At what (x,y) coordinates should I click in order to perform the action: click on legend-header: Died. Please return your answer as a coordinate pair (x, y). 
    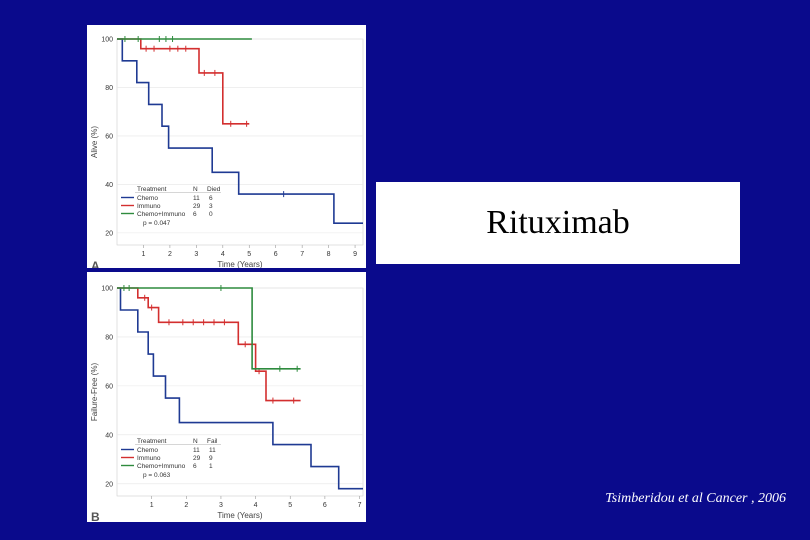
    Looking at the image, I should click on (214, 189).